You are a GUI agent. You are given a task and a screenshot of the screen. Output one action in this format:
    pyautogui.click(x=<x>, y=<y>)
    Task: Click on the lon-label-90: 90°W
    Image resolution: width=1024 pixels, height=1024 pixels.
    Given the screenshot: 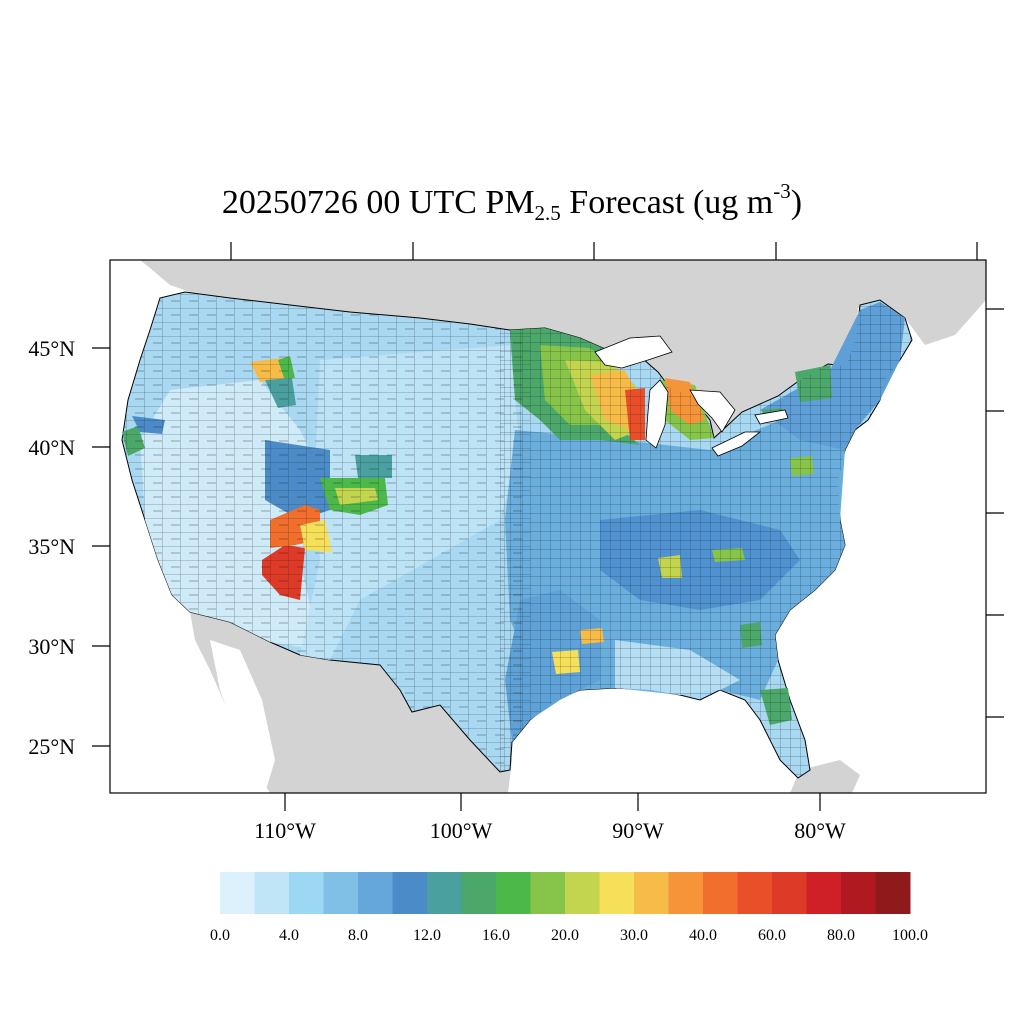 What is the action you would take?
    pyautogui.click(x=638, y=830)
    